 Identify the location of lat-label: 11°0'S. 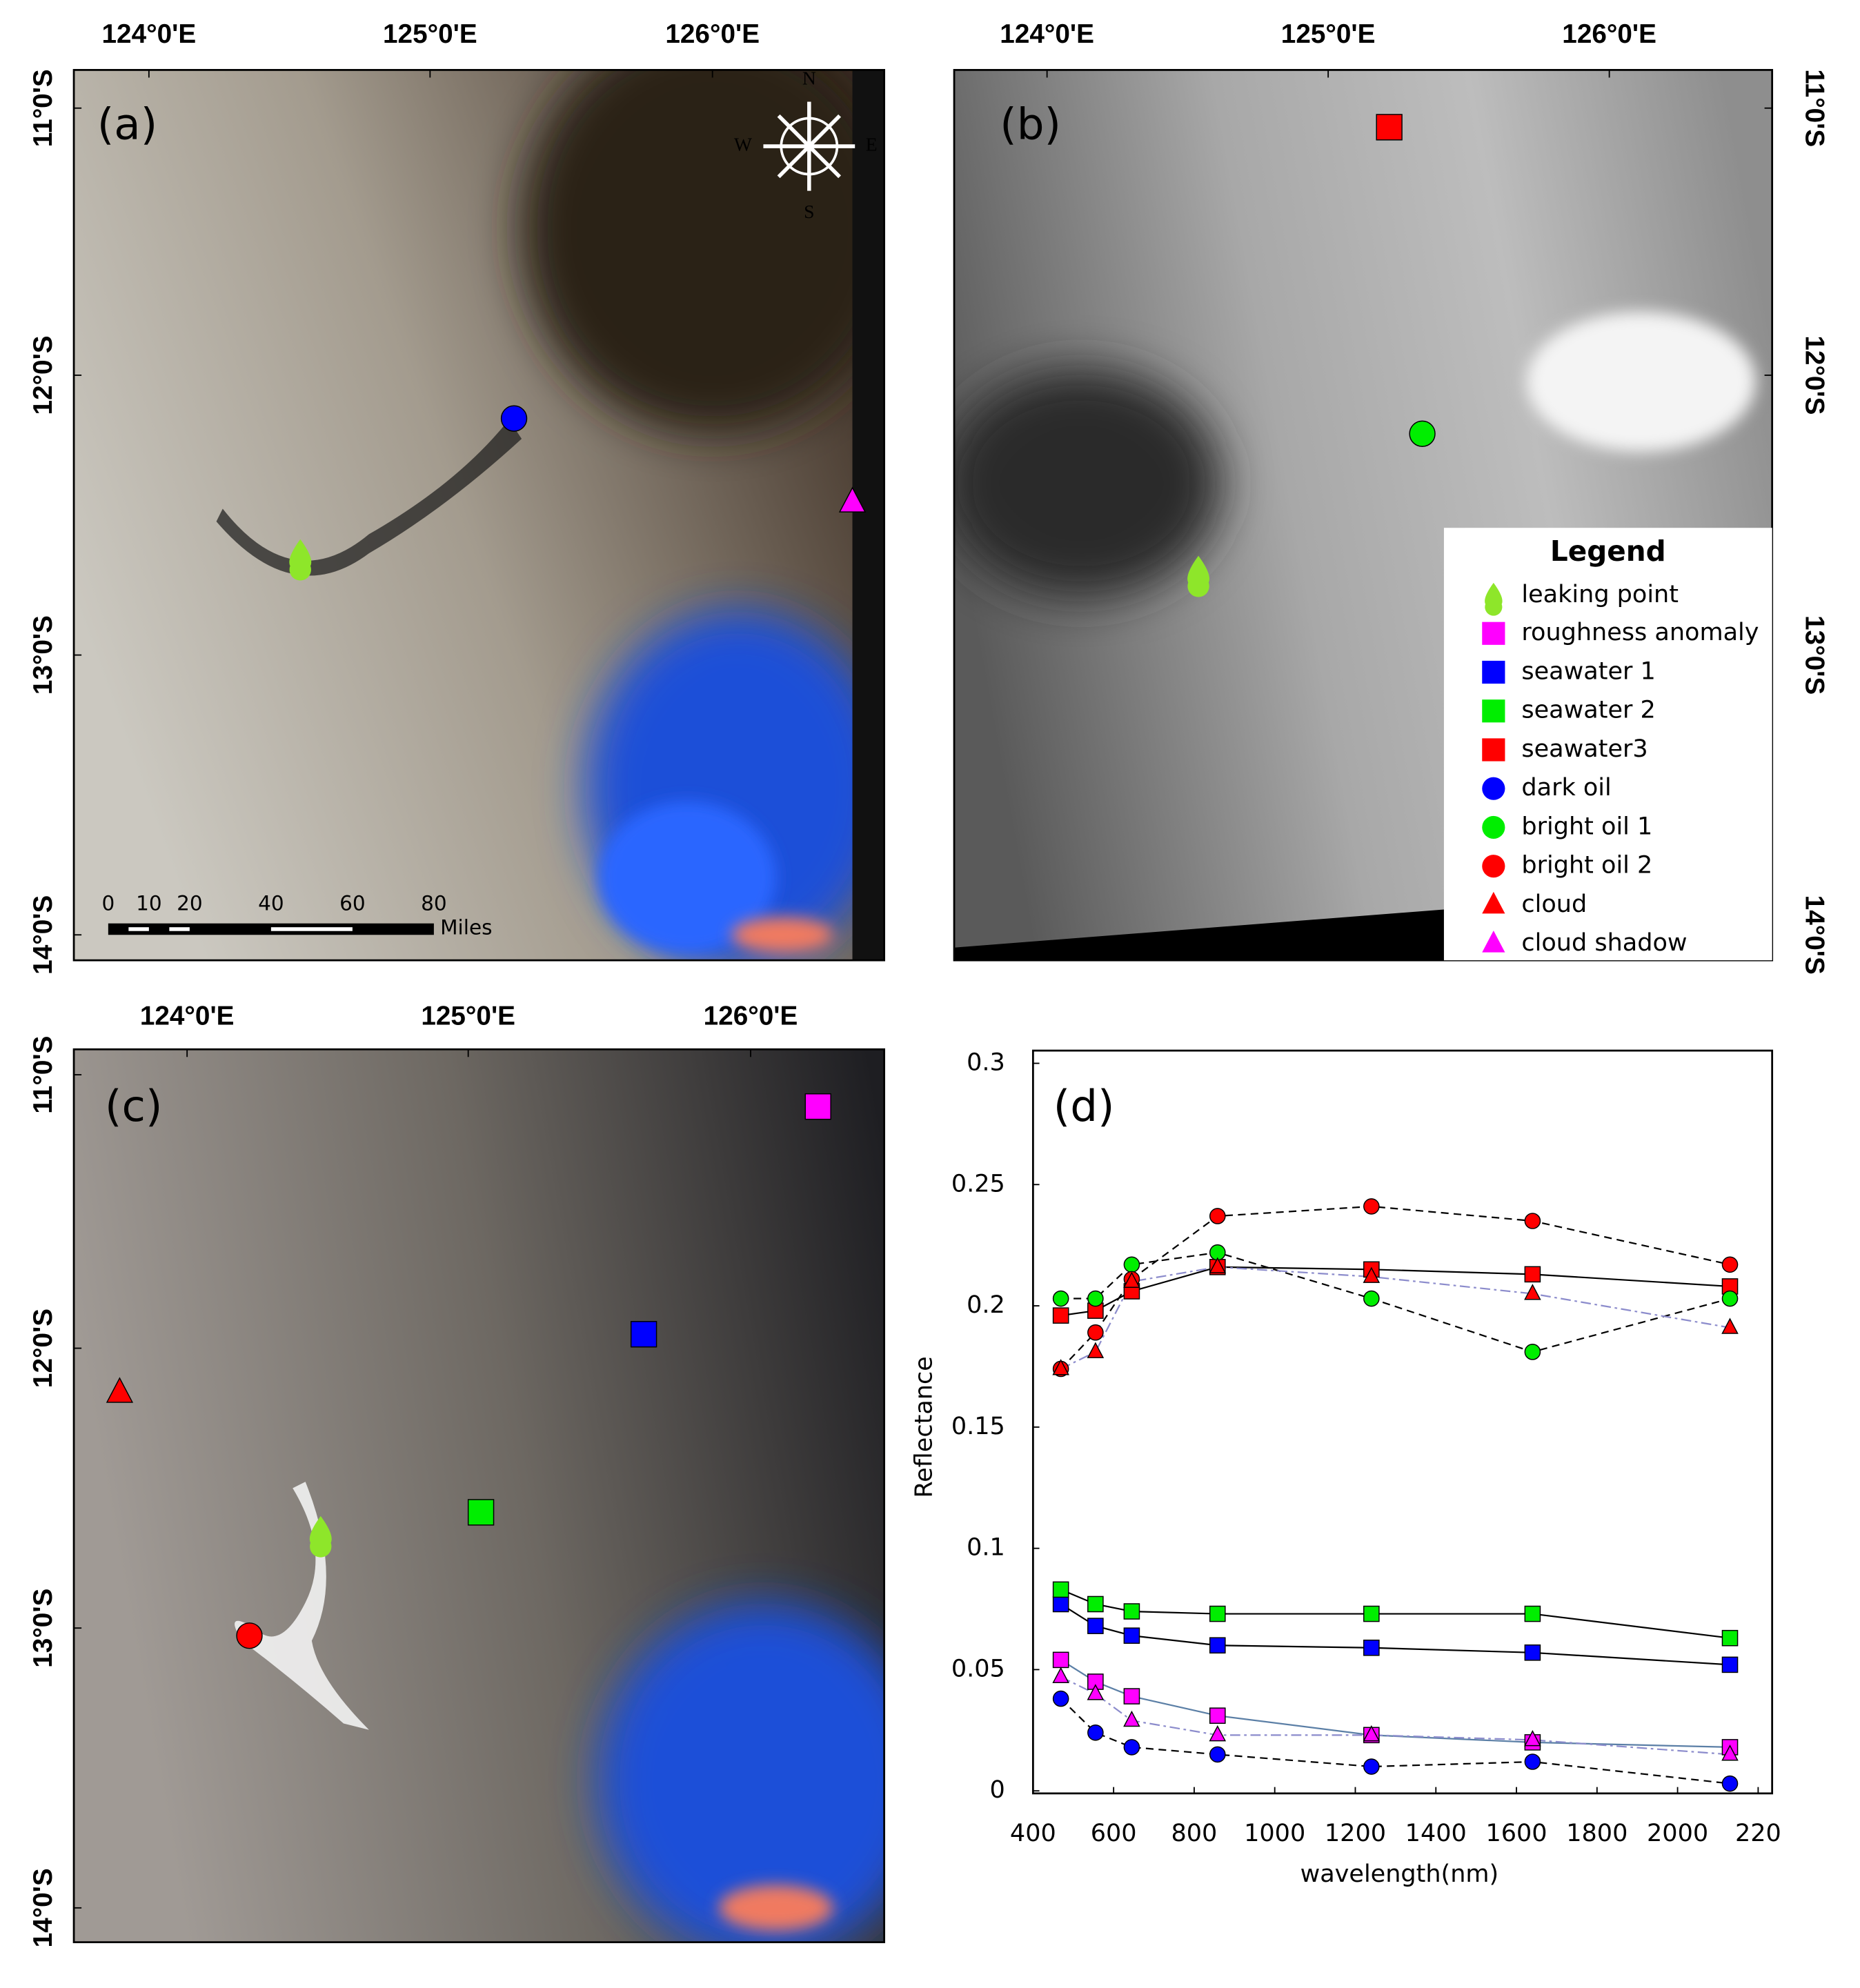
(43, 1075).